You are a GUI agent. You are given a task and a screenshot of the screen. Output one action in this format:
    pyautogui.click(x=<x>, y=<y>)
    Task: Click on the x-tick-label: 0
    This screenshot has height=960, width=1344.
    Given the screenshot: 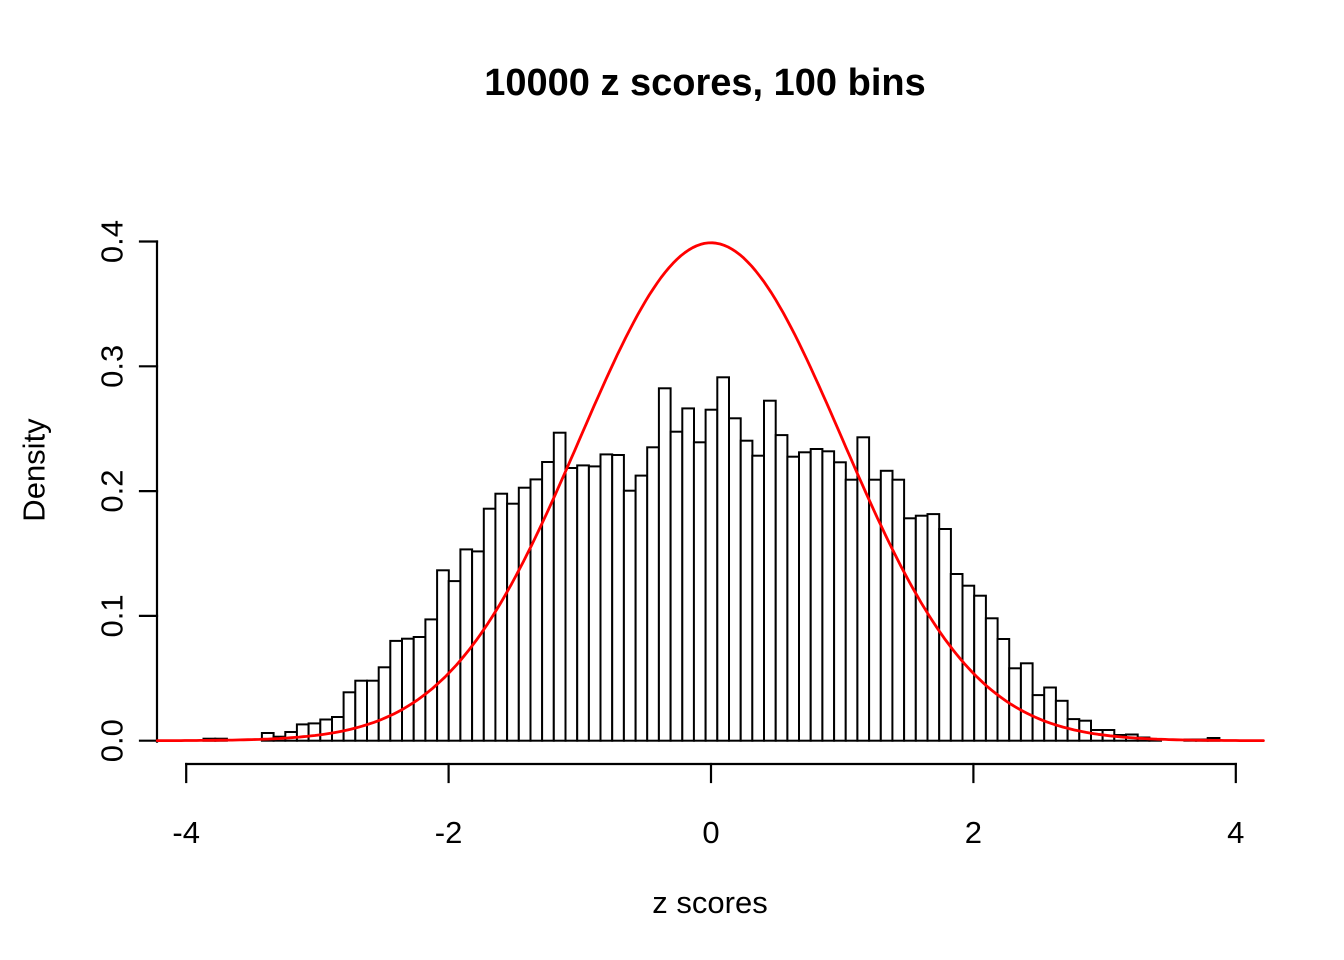 What is the action you would take?
    pyautogui.click(x=710, y=832)
    